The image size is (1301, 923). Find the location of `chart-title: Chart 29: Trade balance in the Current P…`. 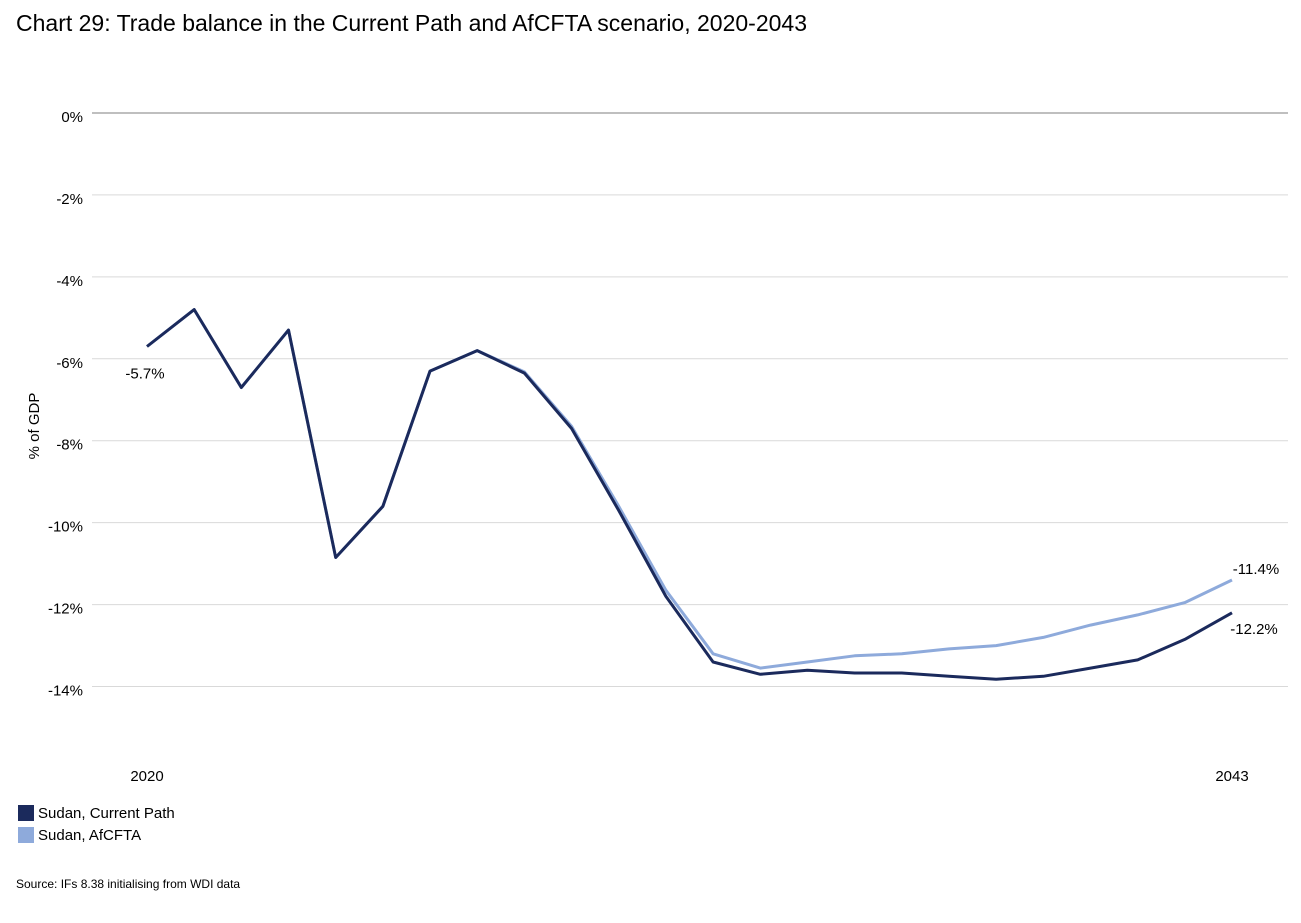

chart-title: Chart 29: Trade balance in the Current P… is located at coordinates (411, 23).